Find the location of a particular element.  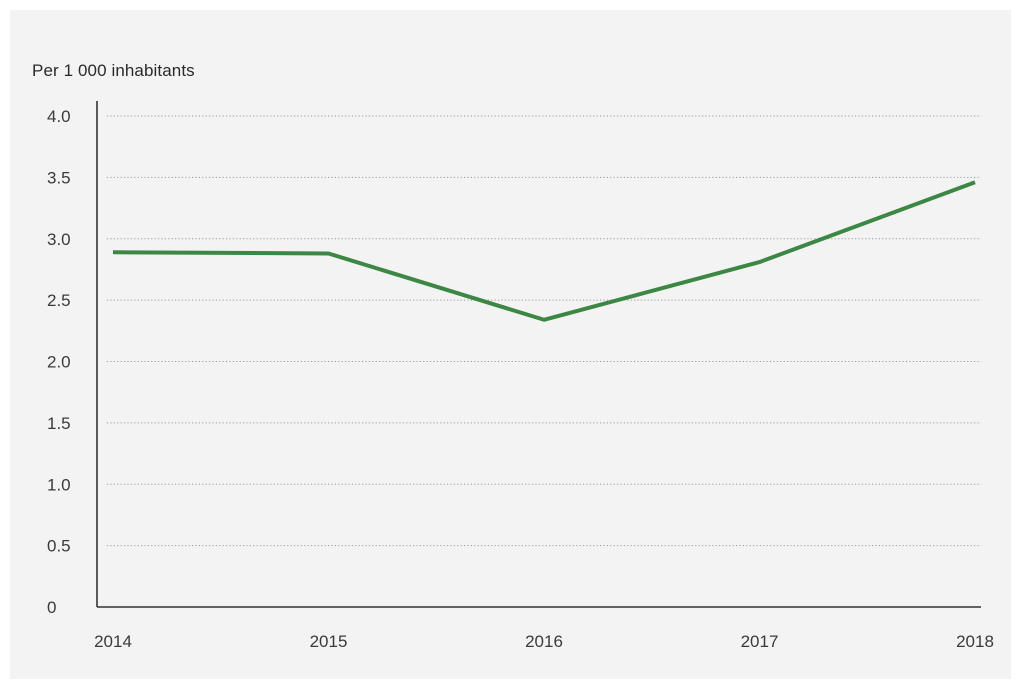

x-axis-ticks: 2014 2015 2016 2017 2018 is located at coordinates (544, 641).